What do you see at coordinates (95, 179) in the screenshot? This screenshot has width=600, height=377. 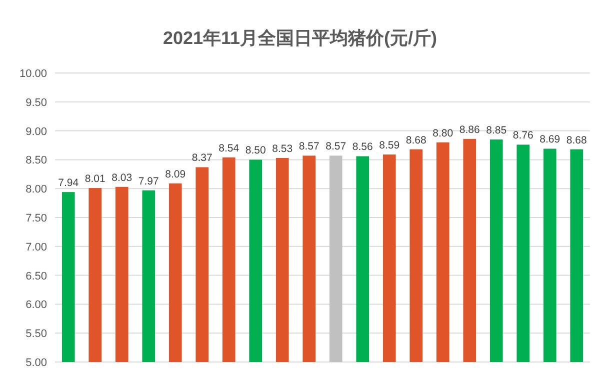 I see `data-label: 8.01` at bounding box center [95, 179].